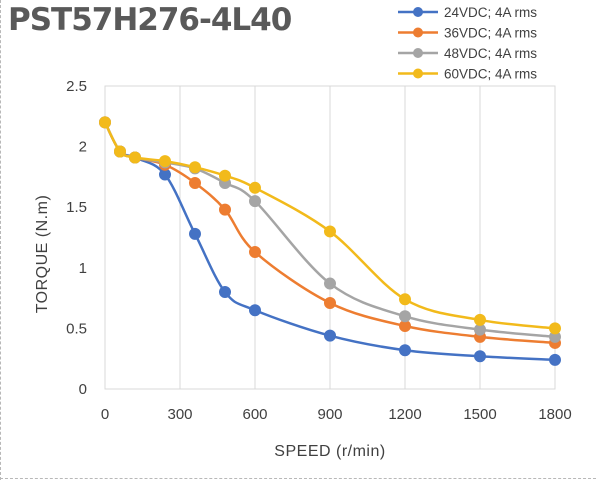  What do you see at coordinates (554, 414) in the screenshot?
I see `x-tick-label: 1800` at bounding box center [554, 414].